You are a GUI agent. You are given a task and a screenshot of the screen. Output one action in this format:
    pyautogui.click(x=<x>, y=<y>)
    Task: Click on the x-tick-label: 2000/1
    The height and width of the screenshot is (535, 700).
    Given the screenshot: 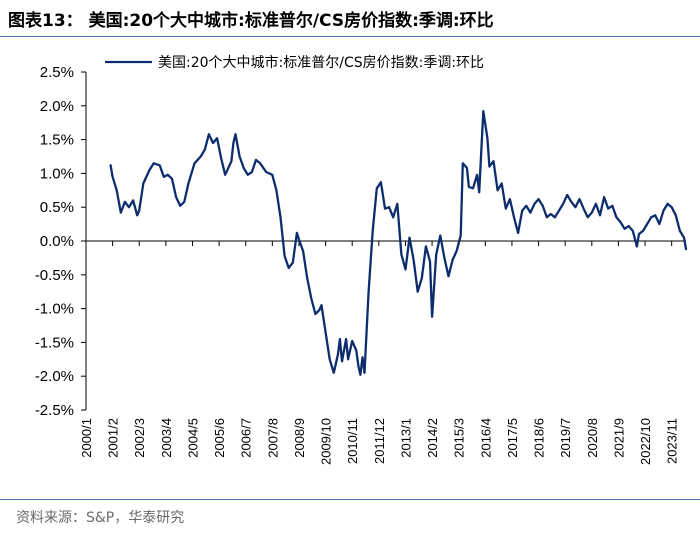 What is the action you would take?
    pyautogui.click(x=86, y=438)
    